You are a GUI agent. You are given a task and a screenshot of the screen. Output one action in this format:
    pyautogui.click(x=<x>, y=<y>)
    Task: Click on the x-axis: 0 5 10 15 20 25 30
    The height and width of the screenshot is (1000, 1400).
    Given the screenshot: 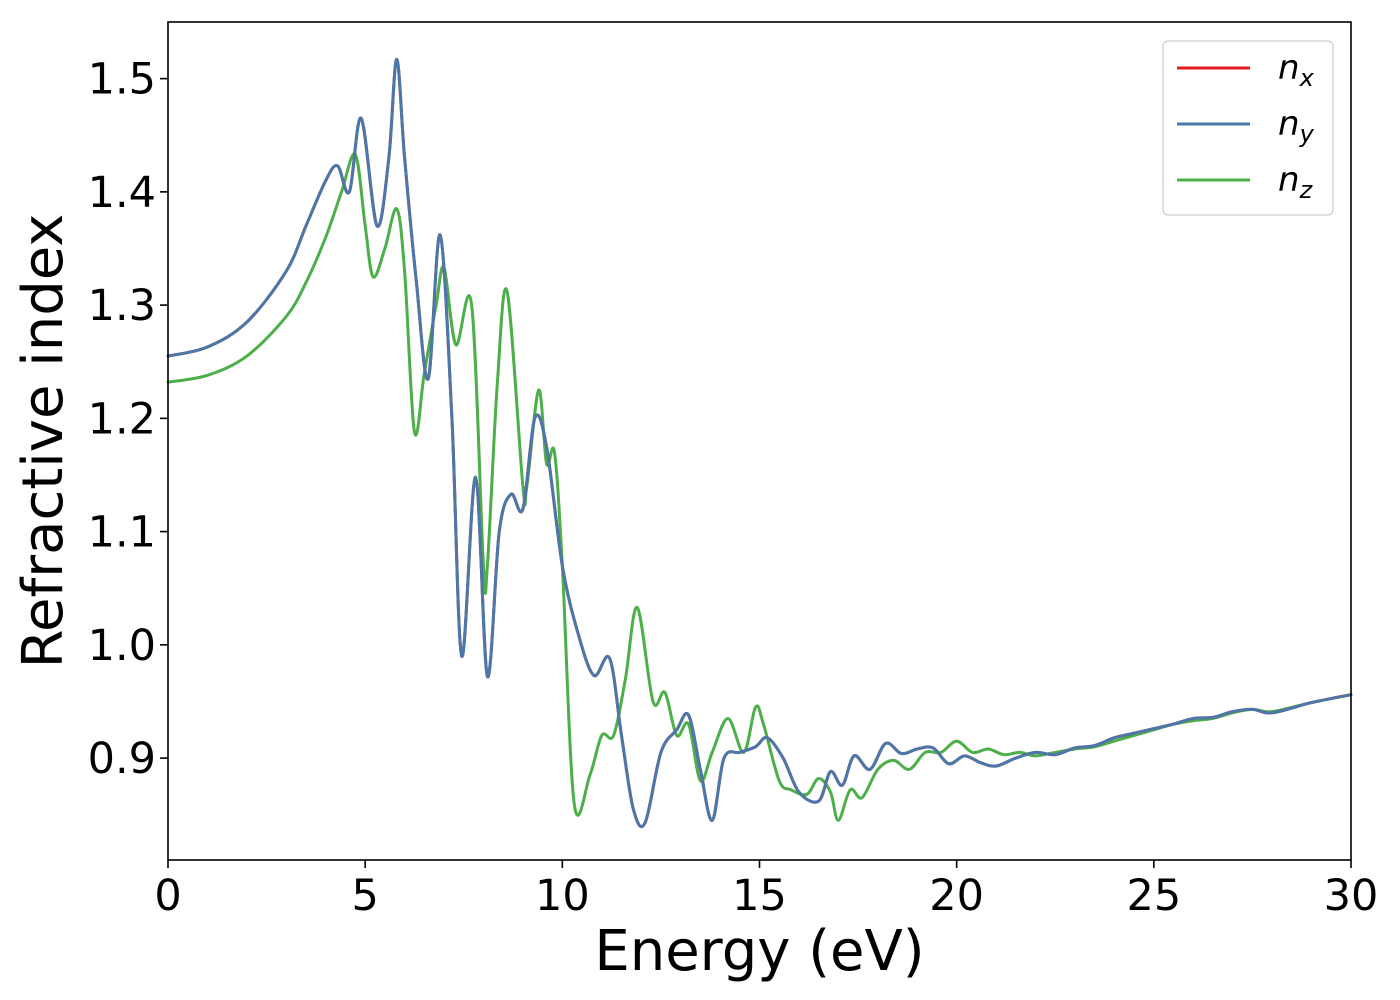 What is the action you would take?
    pyautogui.click(x=766, y=890)
    